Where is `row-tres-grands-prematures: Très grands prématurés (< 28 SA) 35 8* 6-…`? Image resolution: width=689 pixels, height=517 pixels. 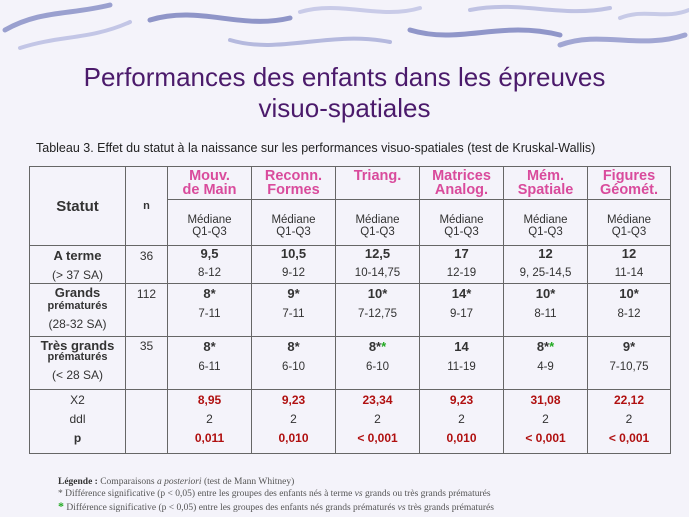 row-tres-grands-prematures: Très grands prématurés (< 28 SA) 35 8* 6-… is located at coordinates (350, 363).